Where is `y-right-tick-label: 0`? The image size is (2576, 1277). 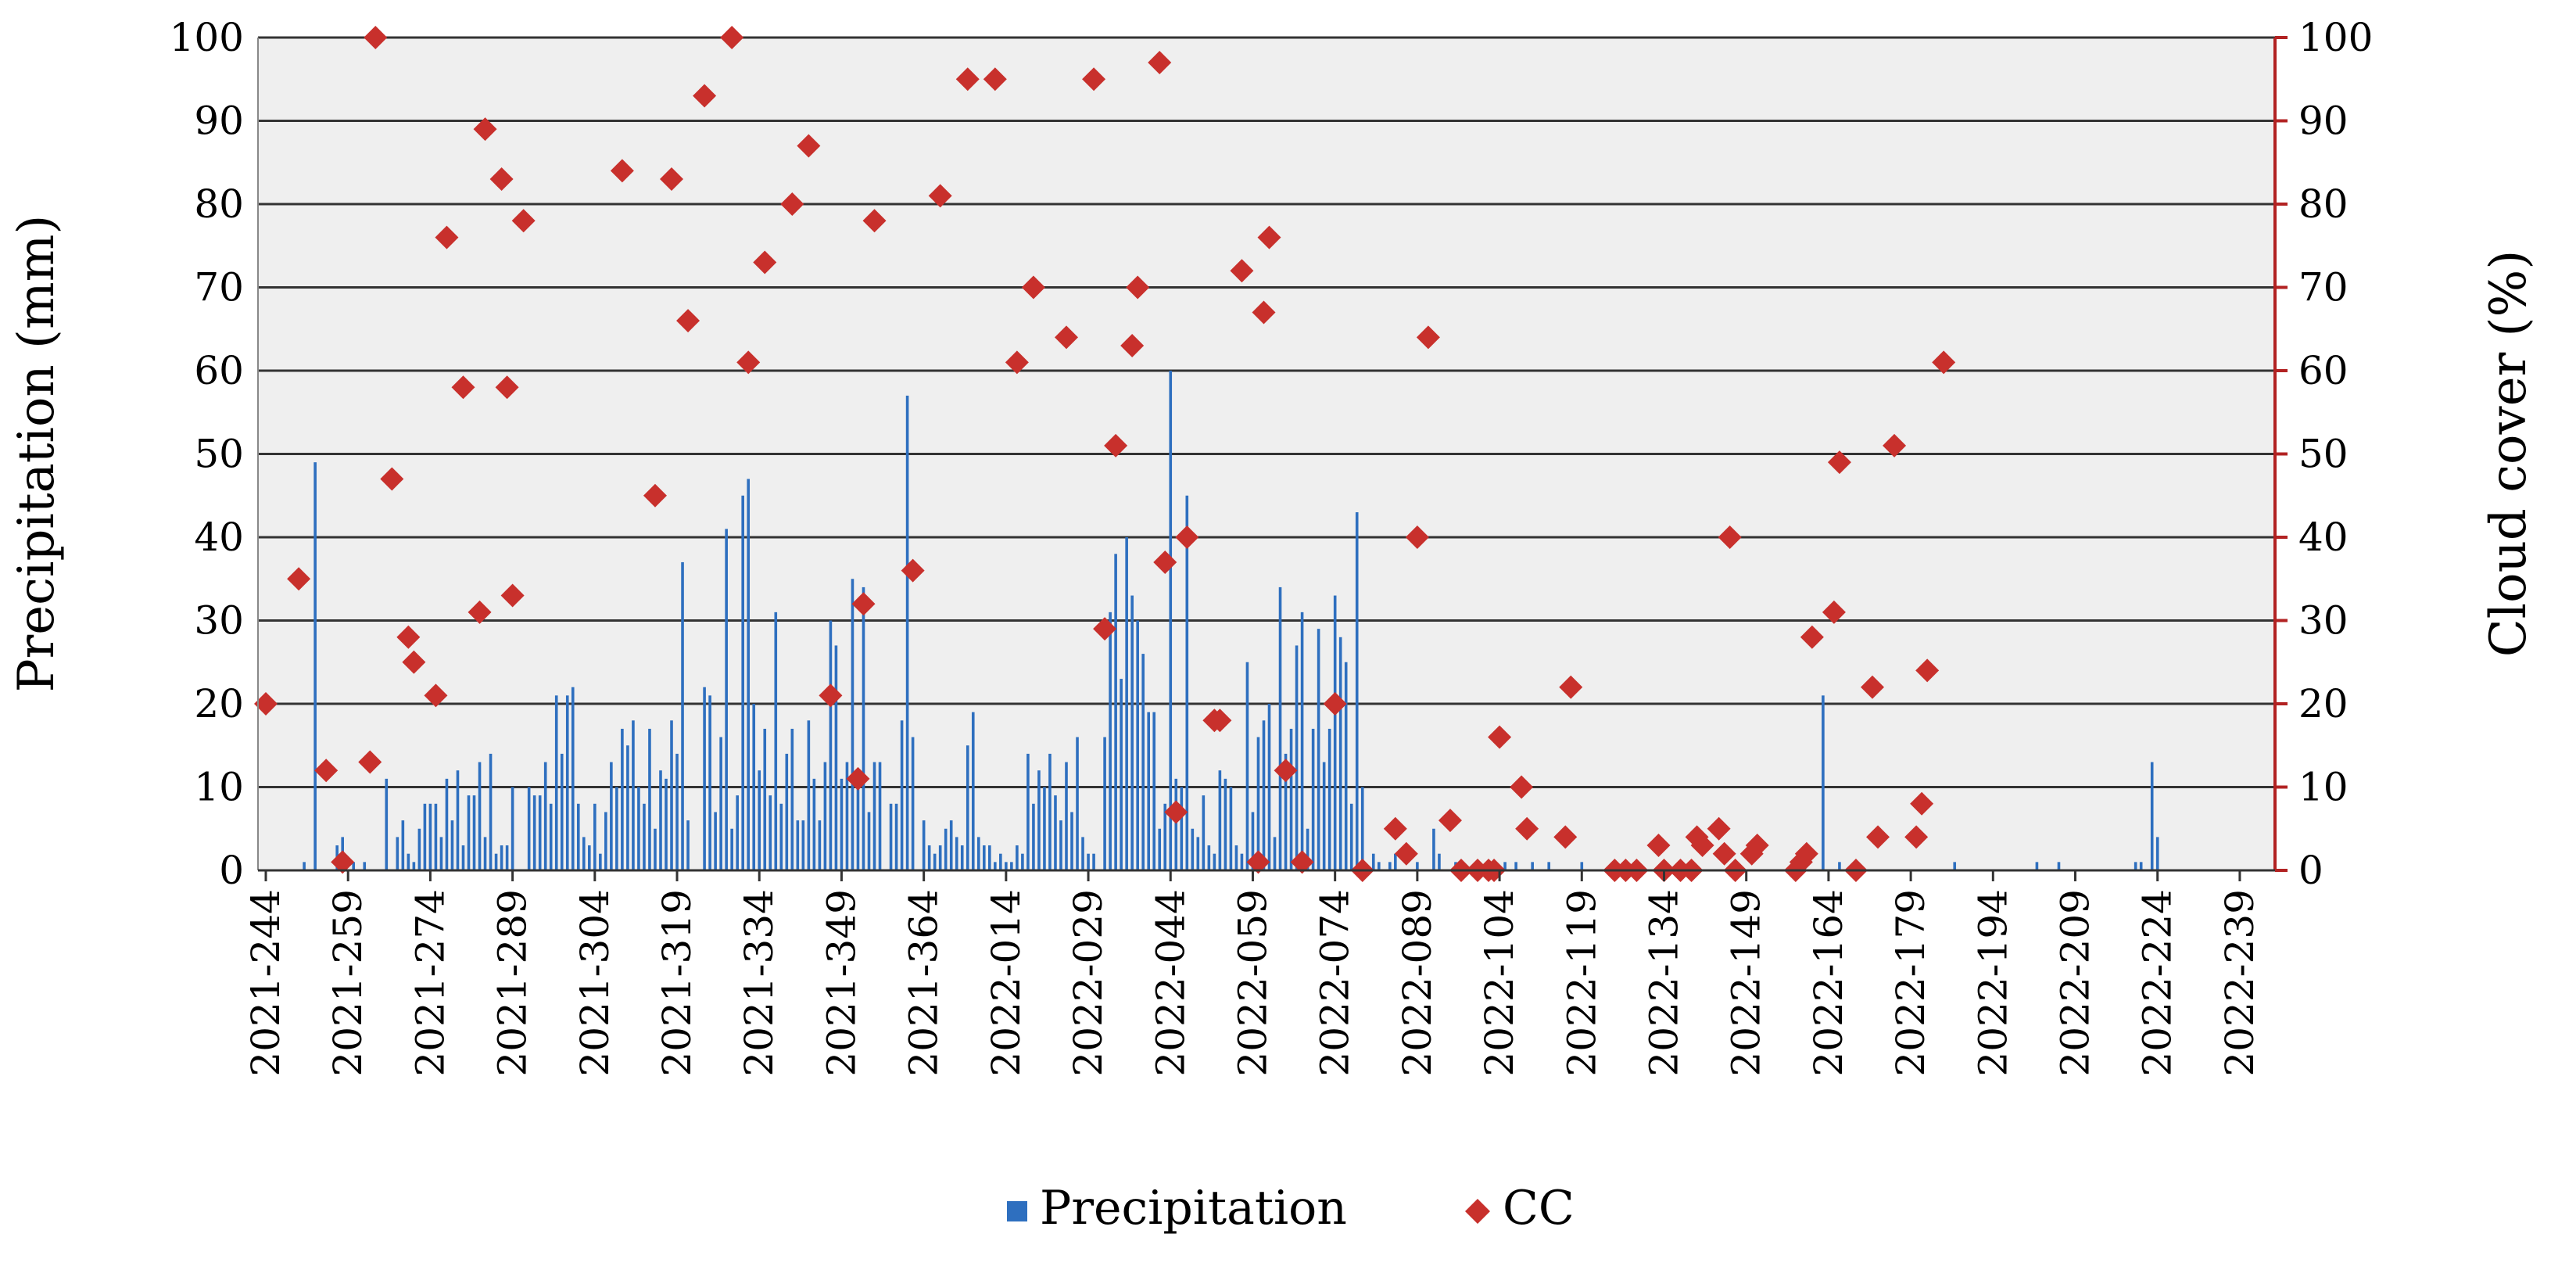
y-right-tick-label: 0 is located at coordinates (2310, 870).